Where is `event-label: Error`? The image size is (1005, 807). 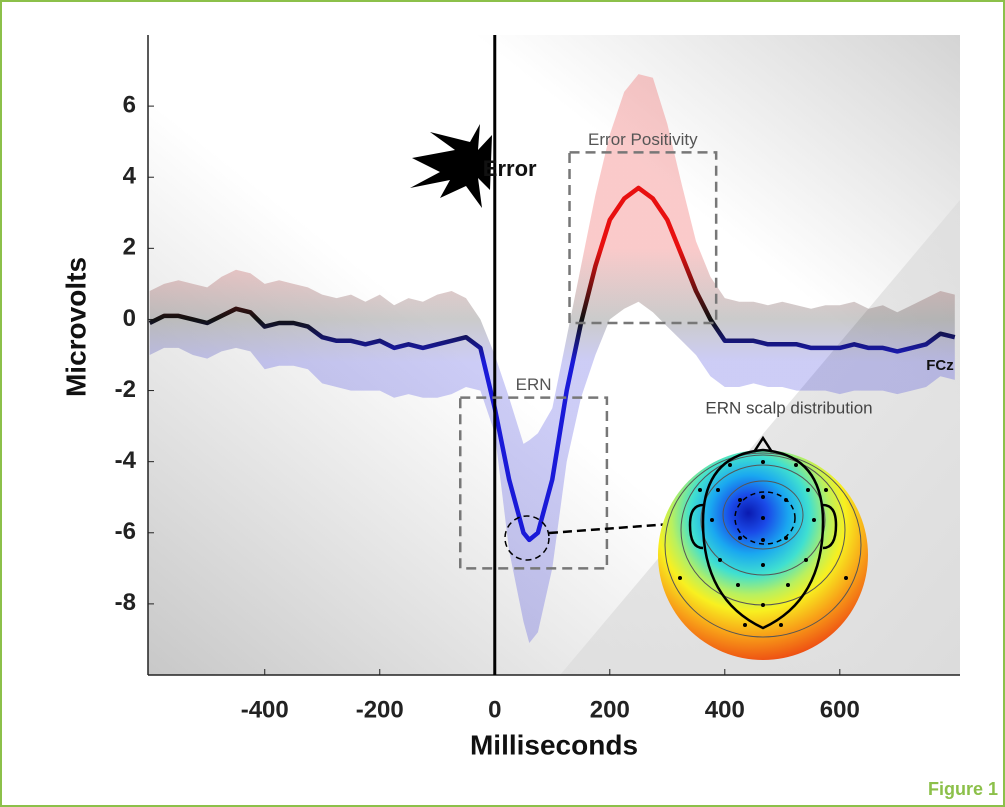
event-label: Error is located at coordinates (510, 168).